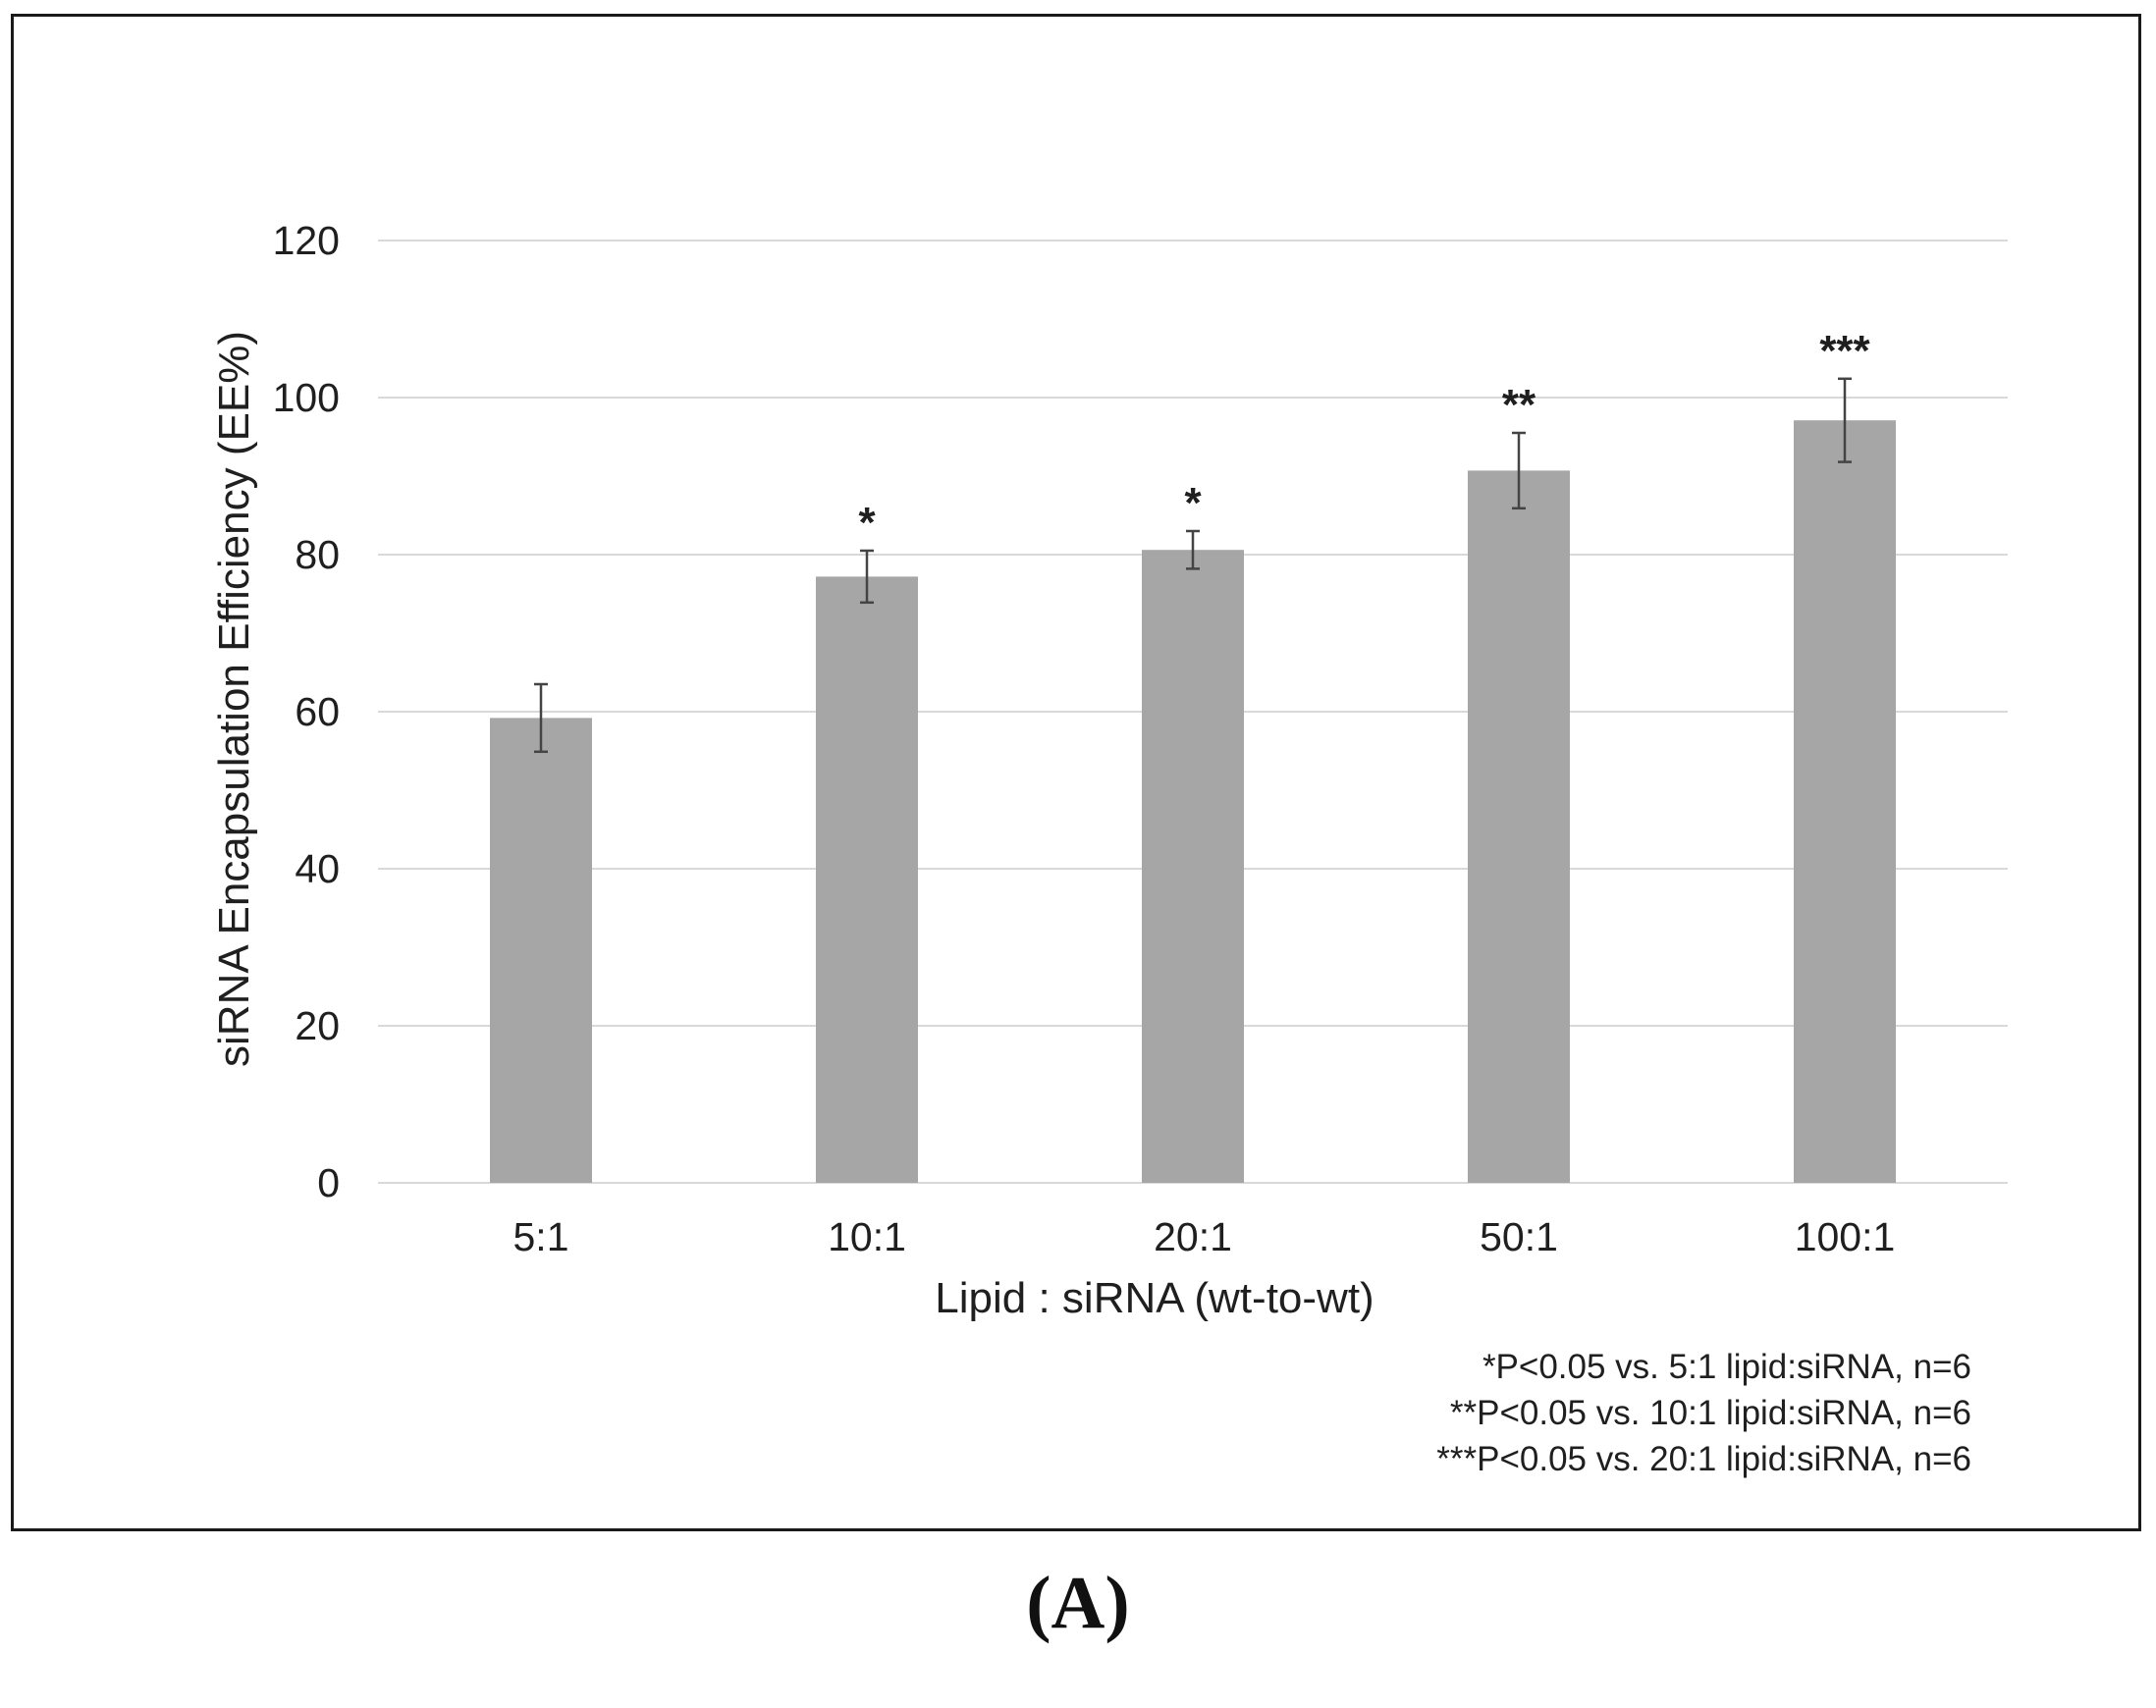 This screenshot has height=1708, width=2156. Describe the element at coordinates (1727, 1367) in the screenshot. I see `footnote-1: *P<0.05 vs. 5:1 lipid:siRNA, n=6` at that location.